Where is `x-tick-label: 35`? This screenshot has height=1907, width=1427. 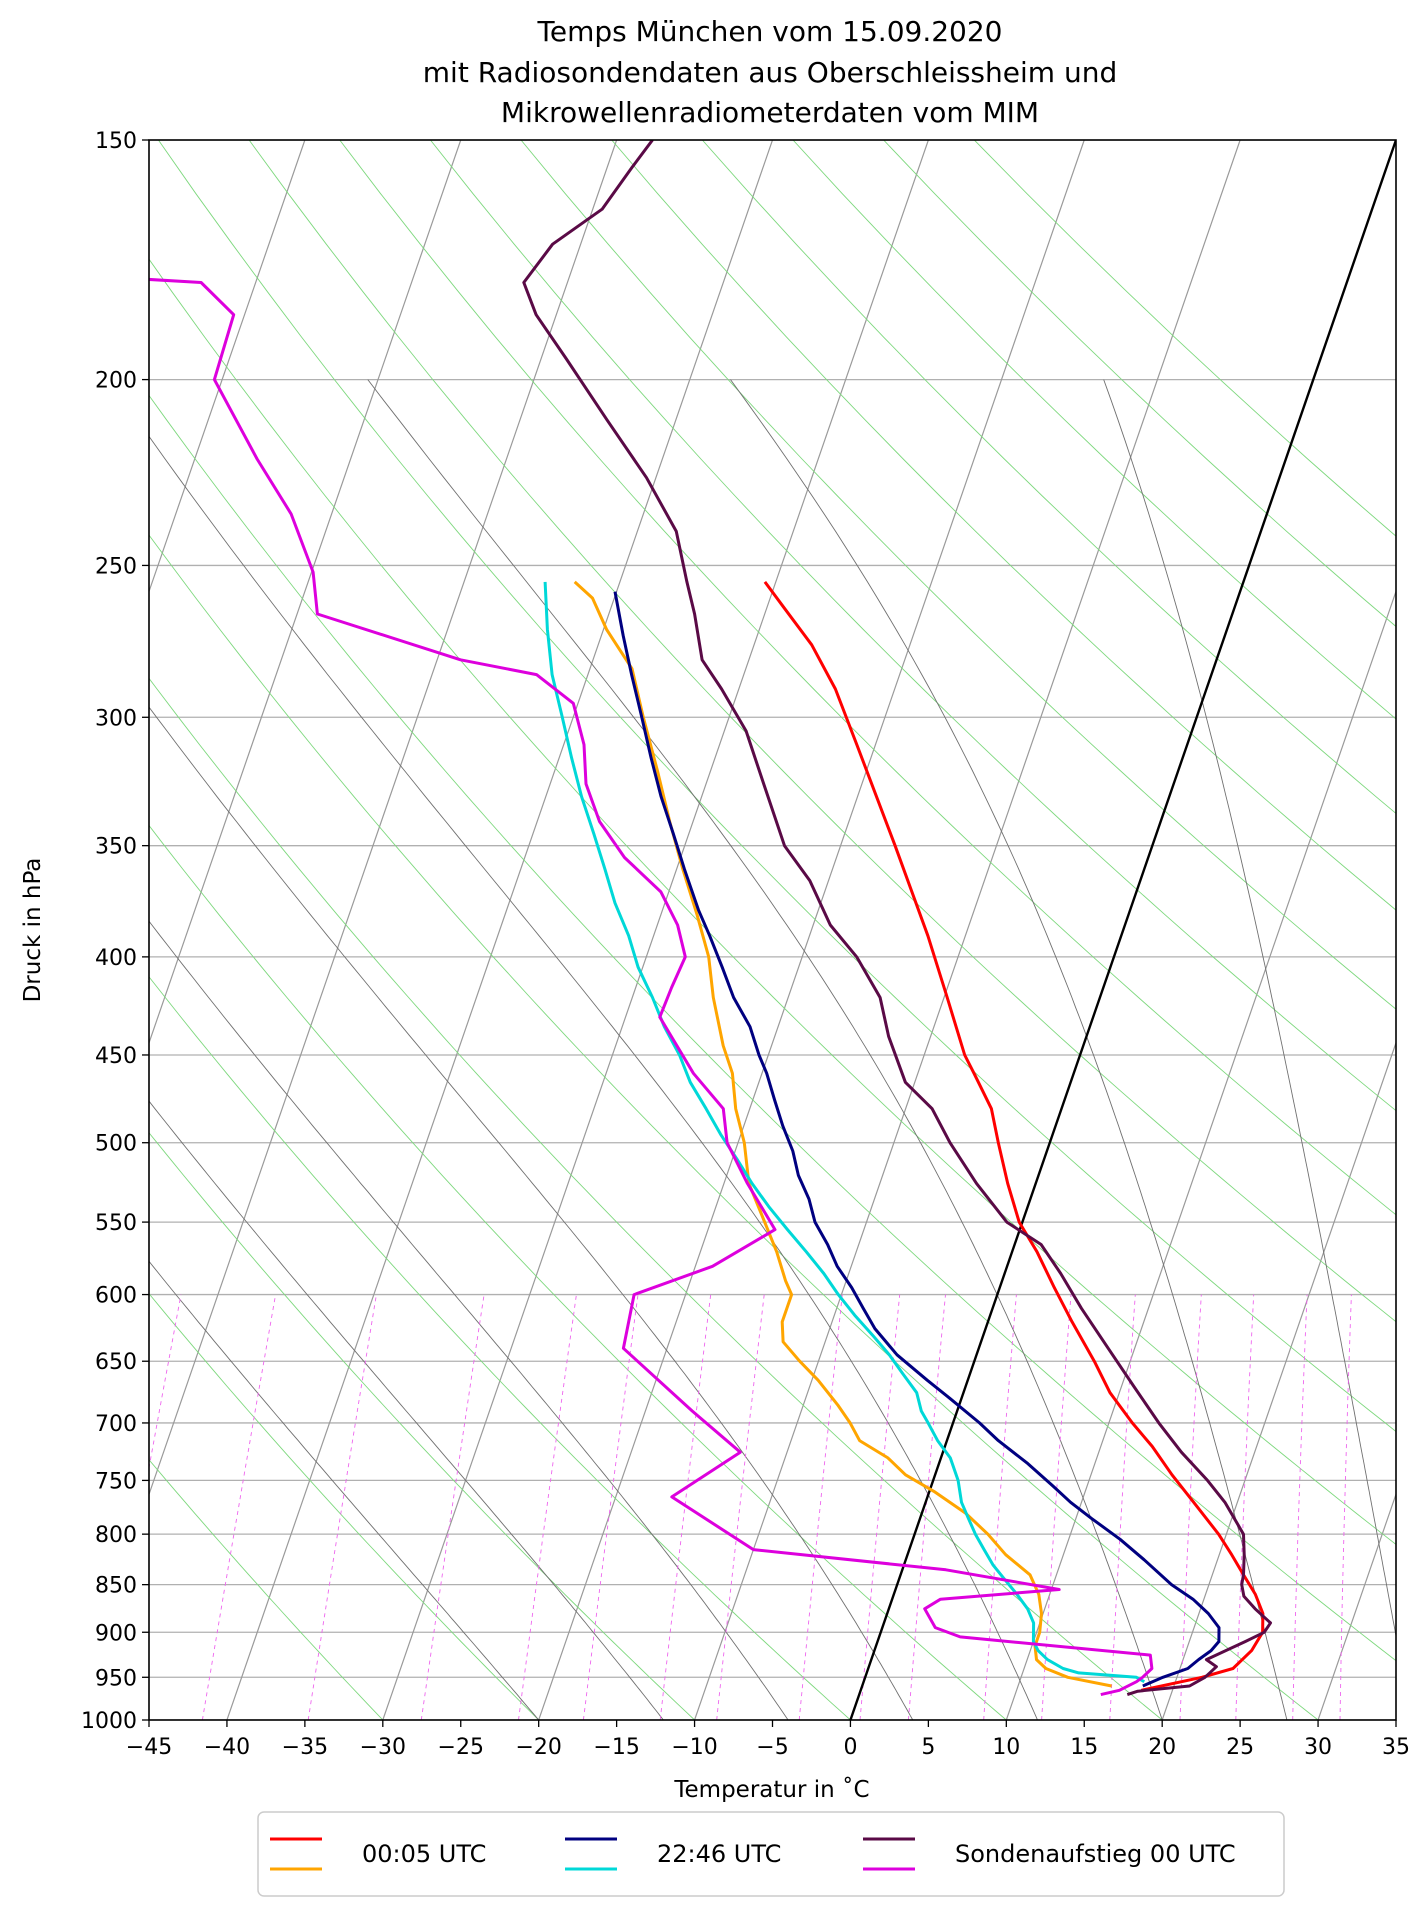
x-tick-label: 35 is located at coordinates (1396, 1747).